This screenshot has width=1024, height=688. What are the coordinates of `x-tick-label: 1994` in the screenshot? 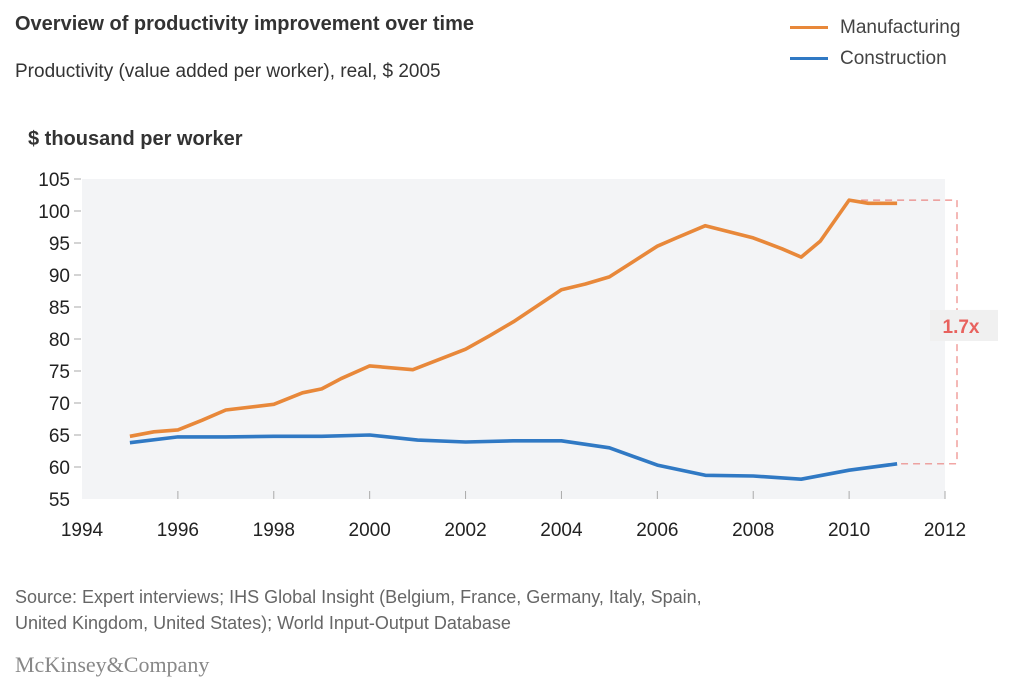 It's located at (82, 530).